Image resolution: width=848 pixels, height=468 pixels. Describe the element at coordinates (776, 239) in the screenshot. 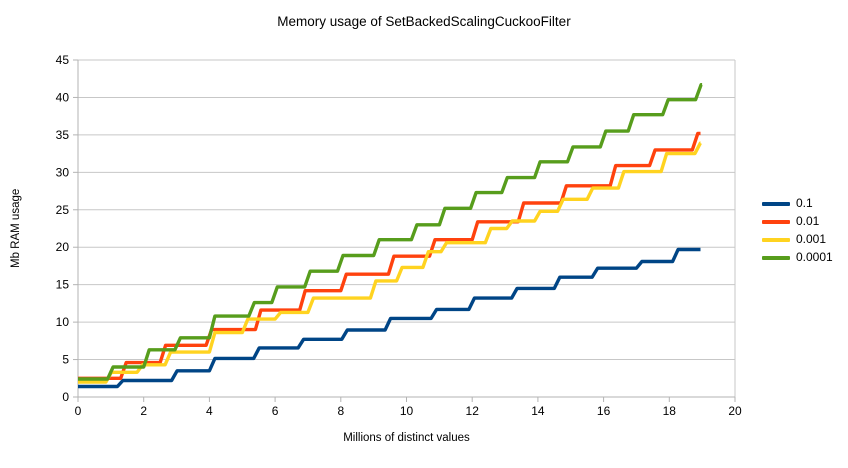

I see `legend-swatch-0.001` at that location.